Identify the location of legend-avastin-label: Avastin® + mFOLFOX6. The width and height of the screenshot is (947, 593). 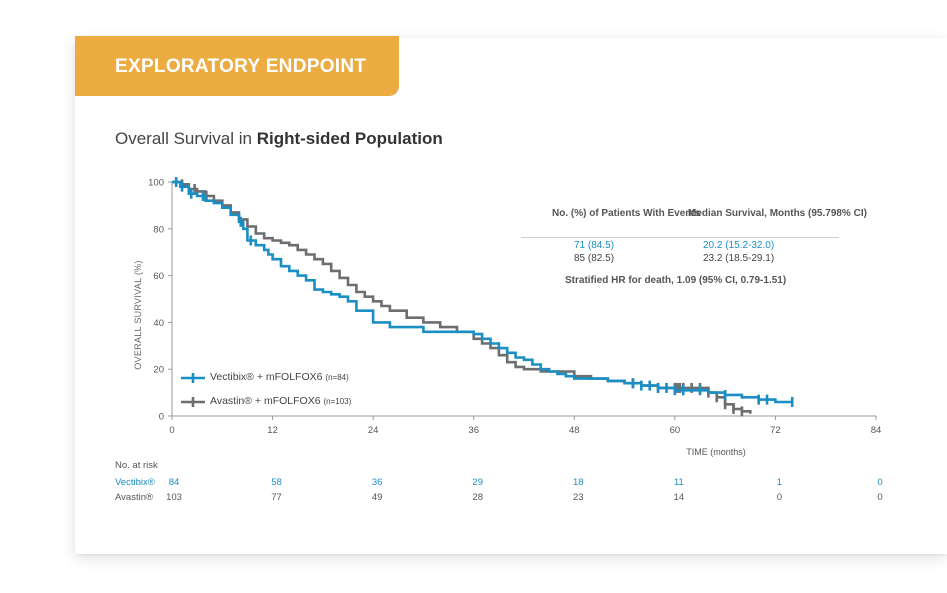
(265, 401).